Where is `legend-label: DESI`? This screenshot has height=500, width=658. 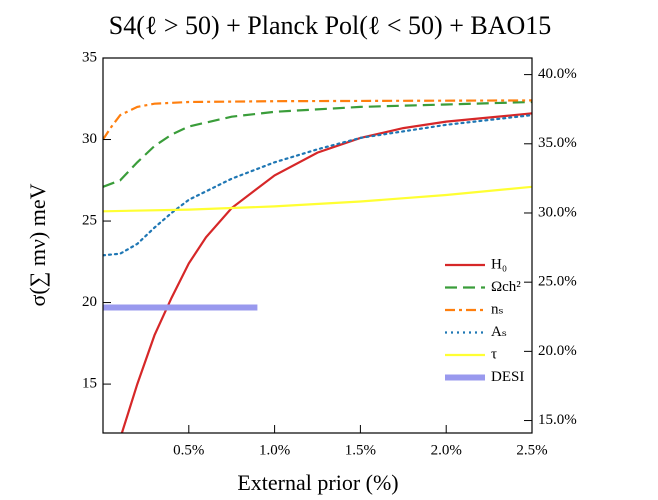 legend-label: DESI is located at coordinates (507, 377).